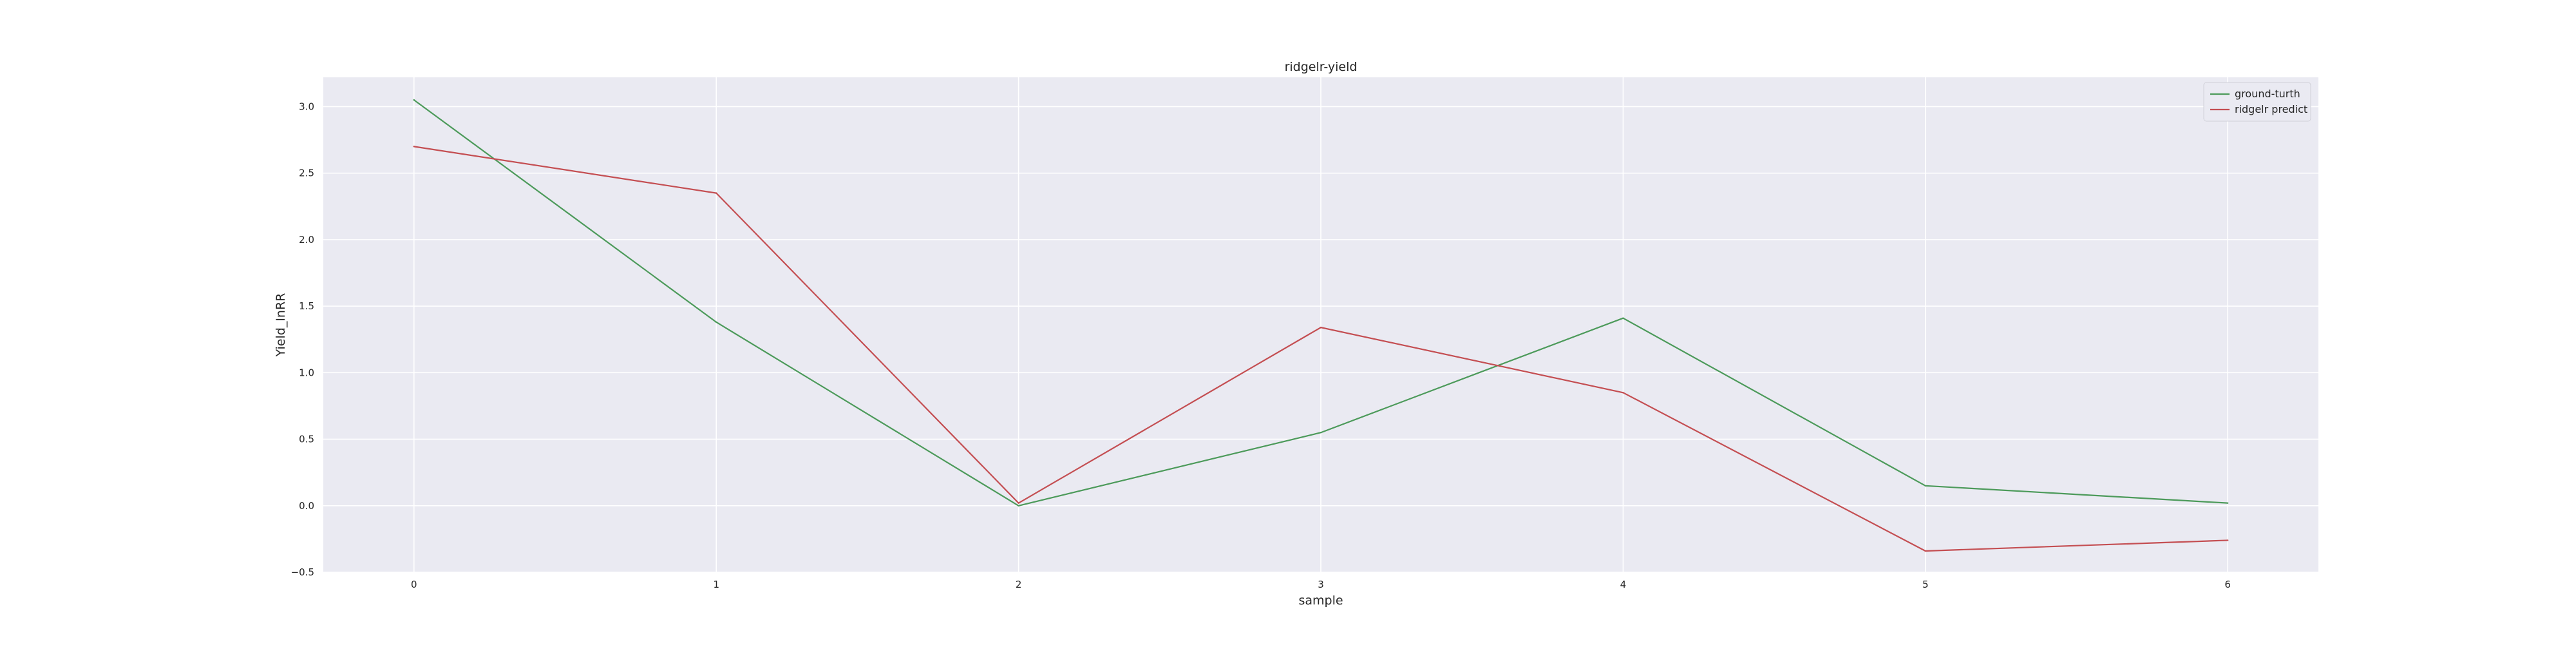 This screenshot has width=2576, height=647. Describe the element at coordinates (306, 173) in the screenshot. I see `y-tick-label: 2.5` at that location.